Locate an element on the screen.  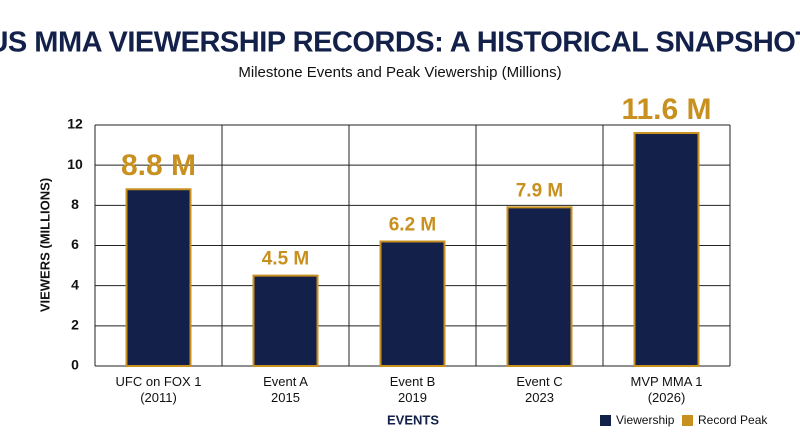
y-tick-label: 8 is located at coordinates (75, 204).